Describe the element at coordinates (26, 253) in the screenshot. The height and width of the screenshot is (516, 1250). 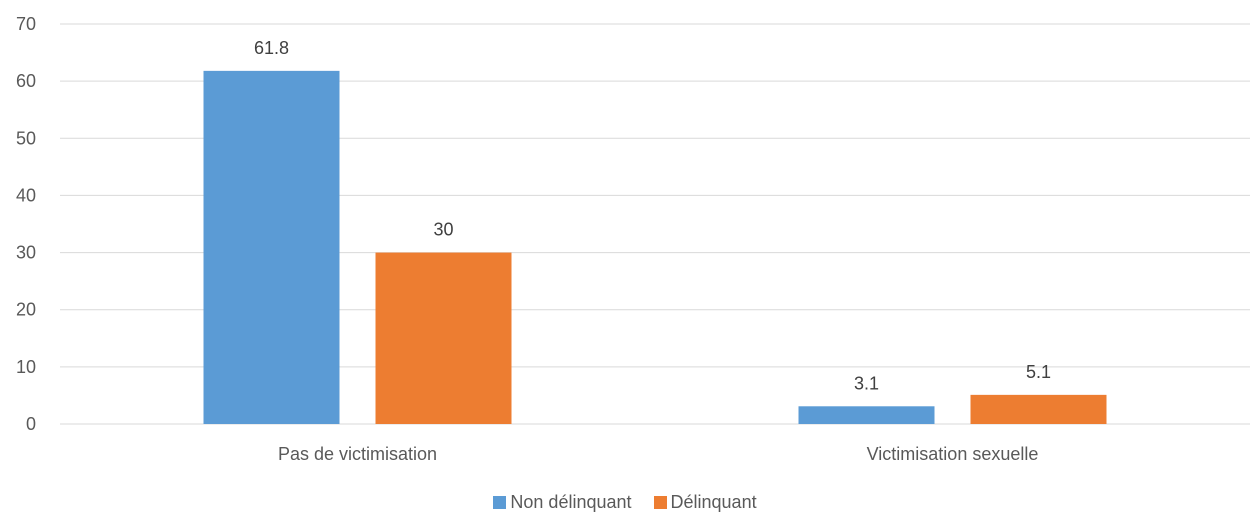
I see `y-tick-label: 30` at that location.